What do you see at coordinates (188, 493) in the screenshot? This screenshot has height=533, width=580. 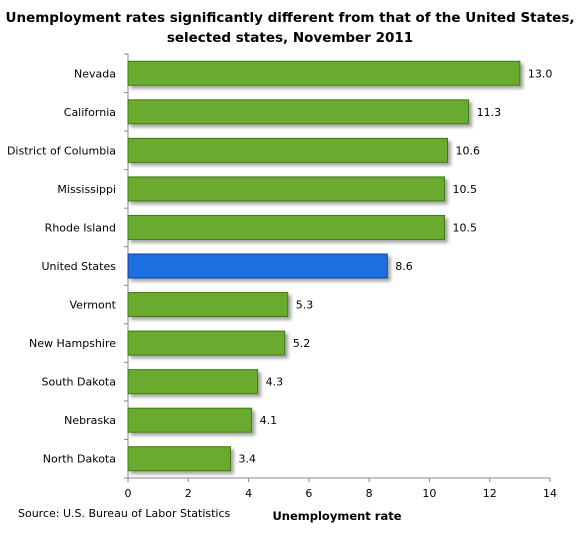 I see `x-tick-label: 2` at bounding box center [188, 493].